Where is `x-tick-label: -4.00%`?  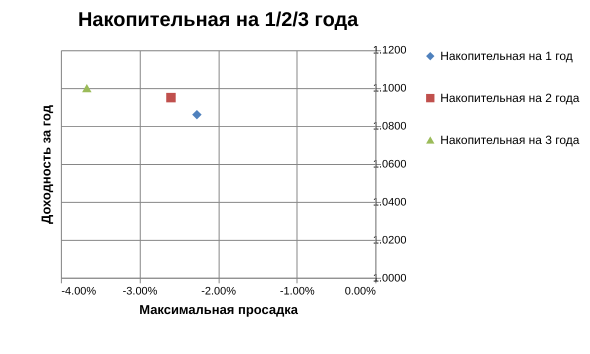
x-tick-label: -4.00% is located at coordinates (78, 291).